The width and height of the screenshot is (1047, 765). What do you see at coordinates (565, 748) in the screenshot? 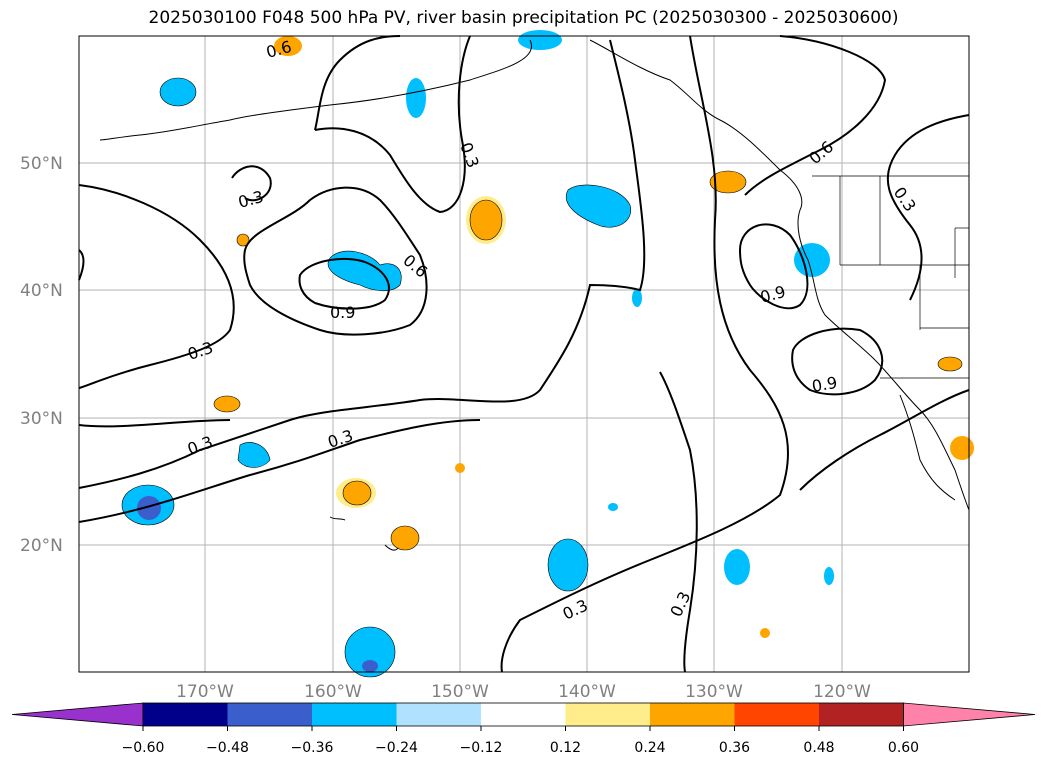
I see `colorbar-tick-label: 0.12` at bounding box center [565, 748].